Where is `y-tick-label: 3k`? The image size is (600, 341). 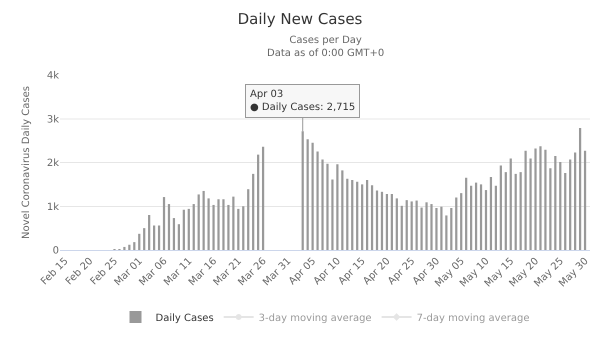
y-tick-label: 3k is located at coordinates (53, 120).